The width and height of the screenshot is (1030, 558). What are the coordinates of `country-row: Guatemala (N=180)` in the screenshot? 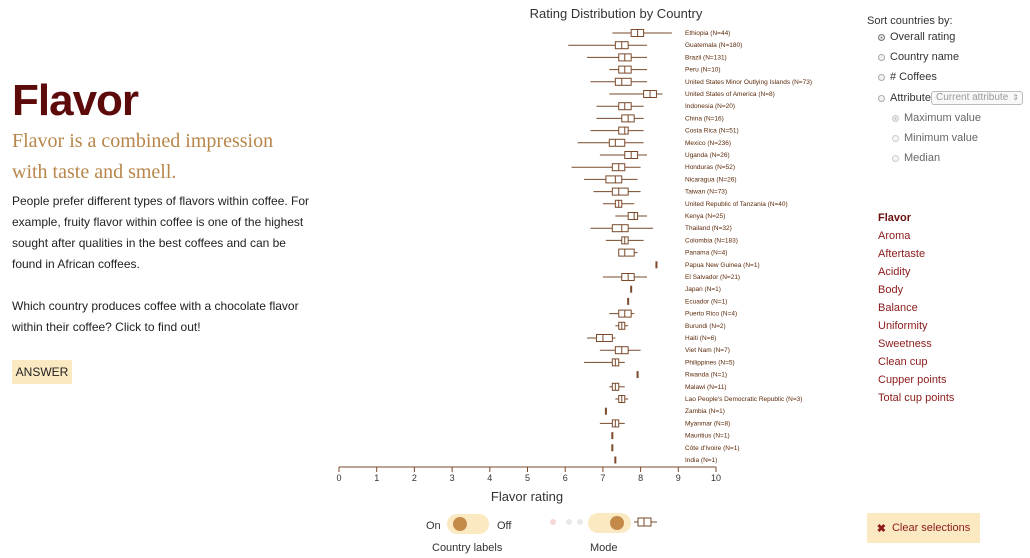 It's located at (655, 45).